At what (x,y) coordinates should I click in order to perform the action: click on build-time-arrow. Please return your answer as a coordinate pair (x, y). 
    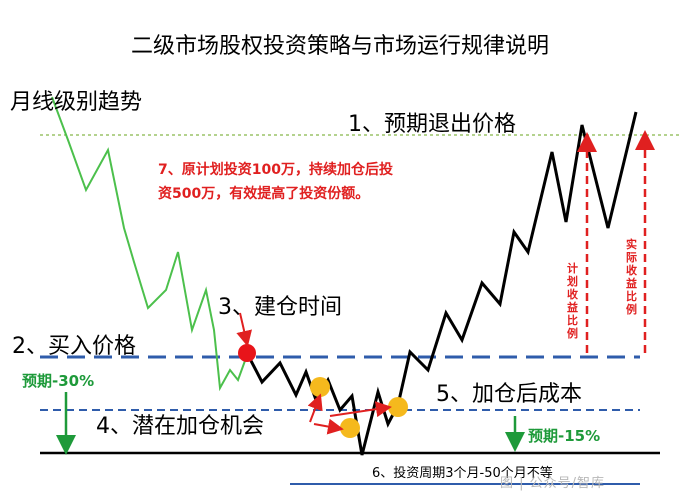
    Looking at the image, I should click on (244, 329).